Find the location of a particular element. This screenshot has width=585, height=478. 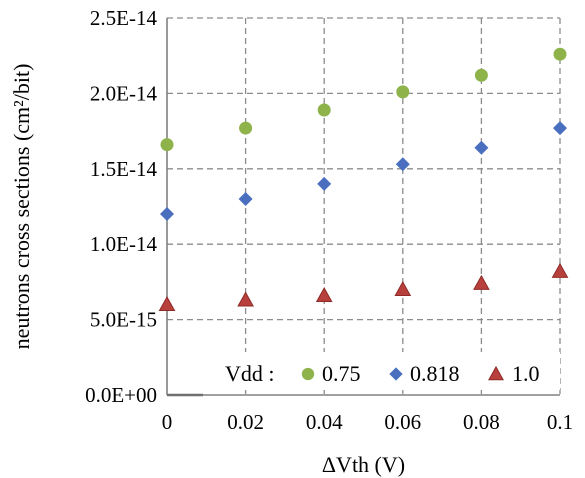

y-axis-title: neutrons cross sections (cm²/bit) is located at coordinates (21, 207).